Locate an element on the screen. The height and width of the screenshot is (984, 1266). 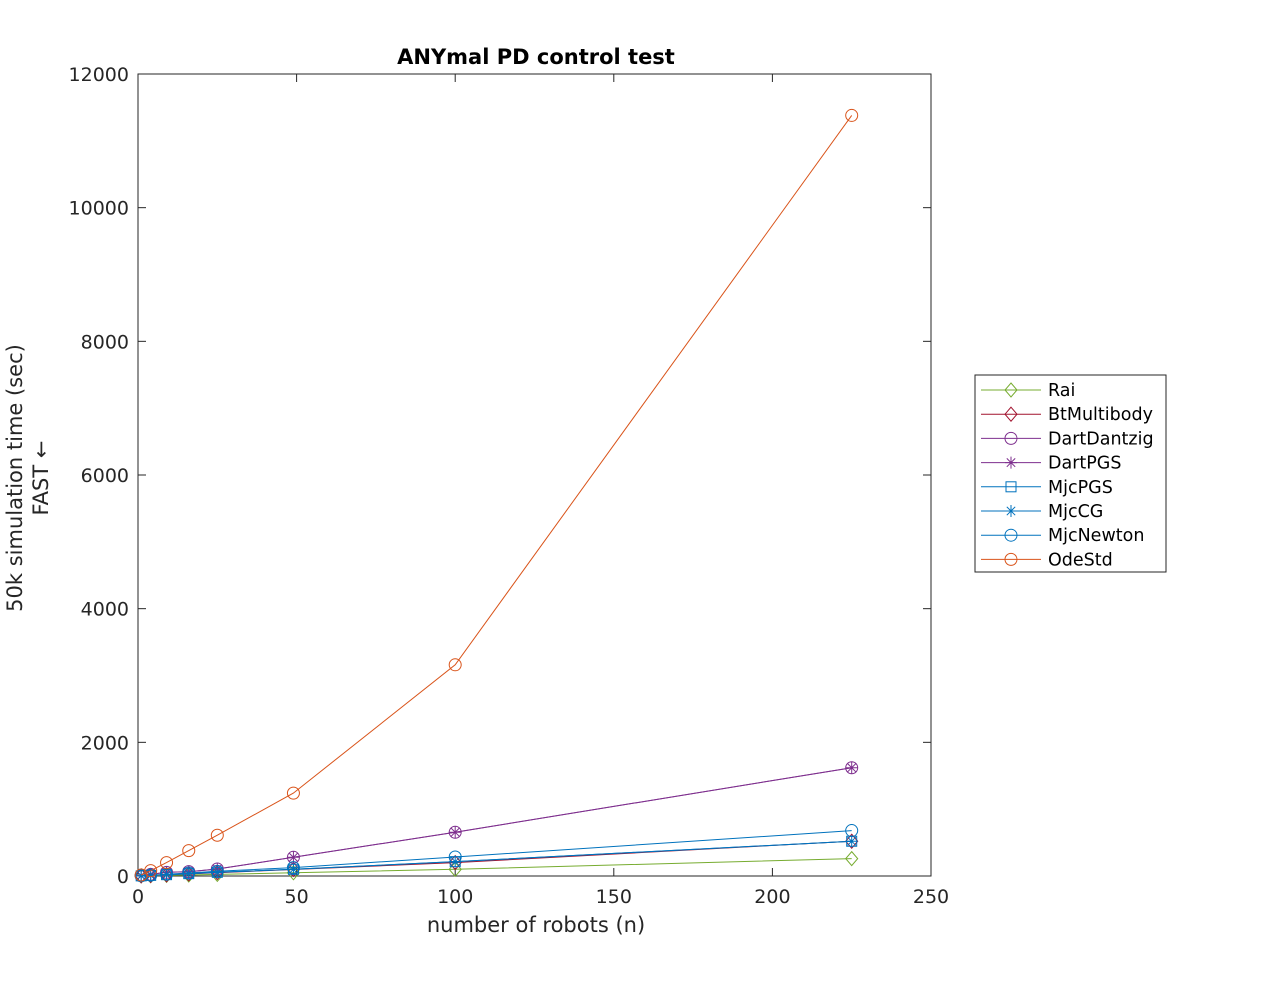
legend-label: MjcNewton is located at coordinates (1096, 536).